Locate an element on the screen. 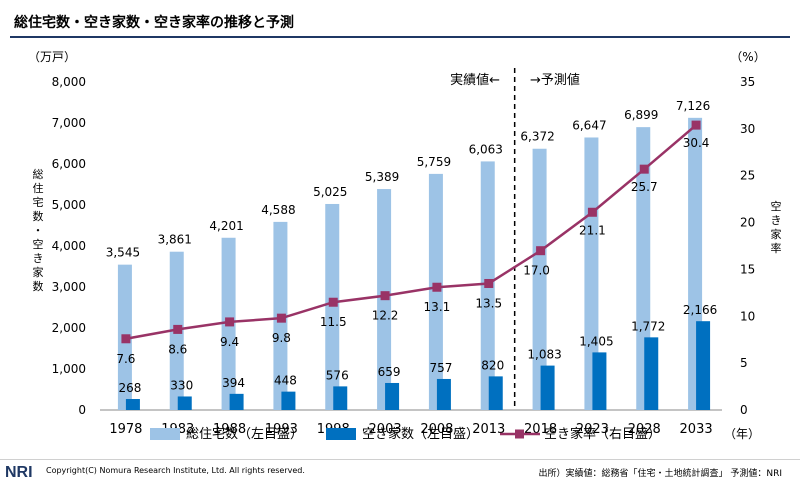 Image resolution: width=800 pixels, height=500 pixels. x-tick-label: 1988 is located at coordinates (229, 429).